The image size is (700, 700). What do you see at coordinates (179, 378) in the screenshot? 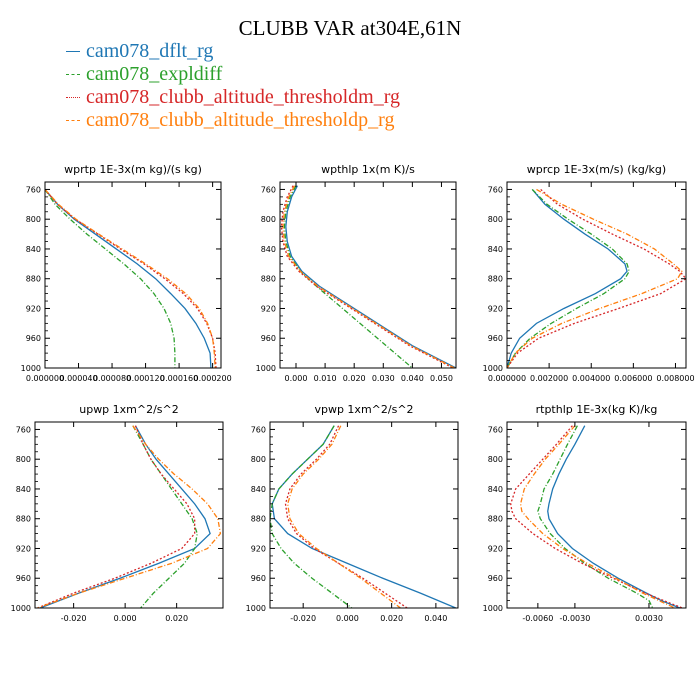
I see `x-tick-label: 0.000160` at bounding box center [179, 378].